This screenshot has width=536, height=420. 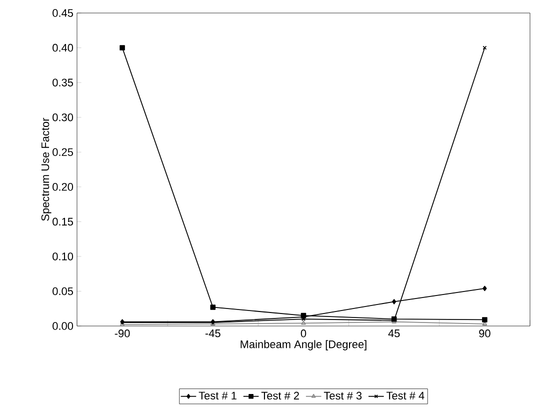 I want to click on y-tick-label: 0.15, so click(x=63, y=222).